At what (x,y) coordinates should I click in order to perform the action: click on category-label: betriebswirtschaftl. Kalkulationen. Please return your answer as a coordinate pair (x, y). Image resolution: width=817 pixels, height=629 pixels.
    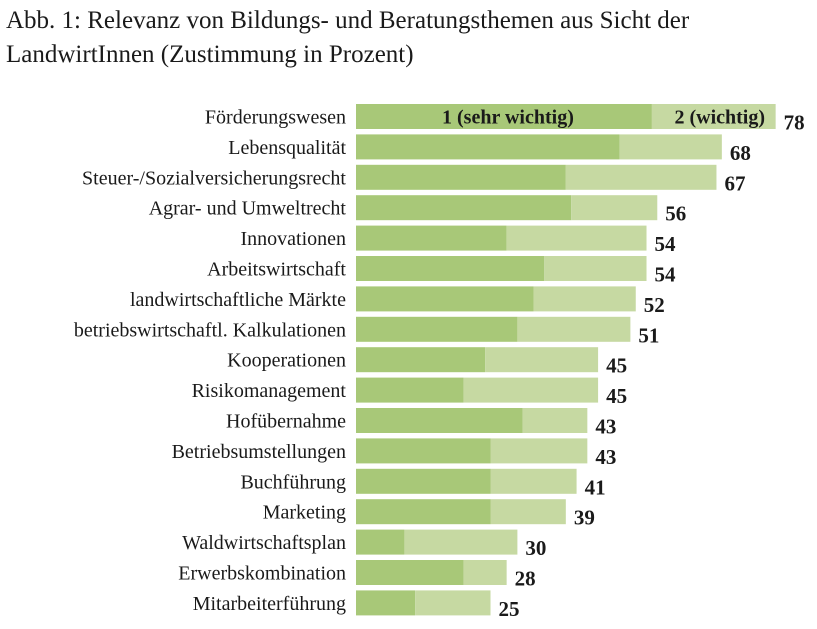
    Looking at the image, I should click on (210, 330).